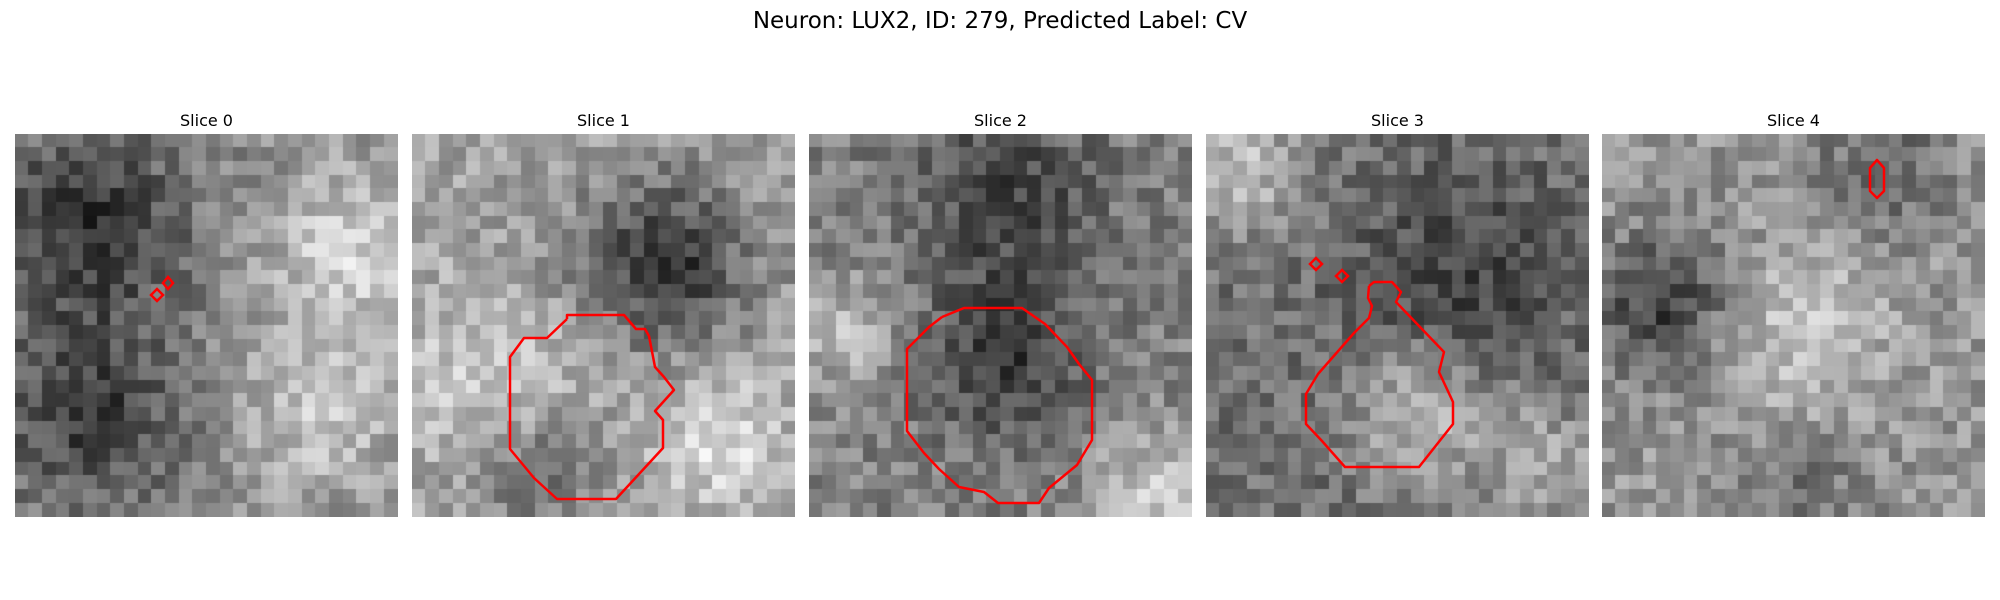 This screenshot has width=2000, height=600. Describe the element at coordinates (206, 120) in the screenshot. I see `slice-title: Slice 0` at that location.